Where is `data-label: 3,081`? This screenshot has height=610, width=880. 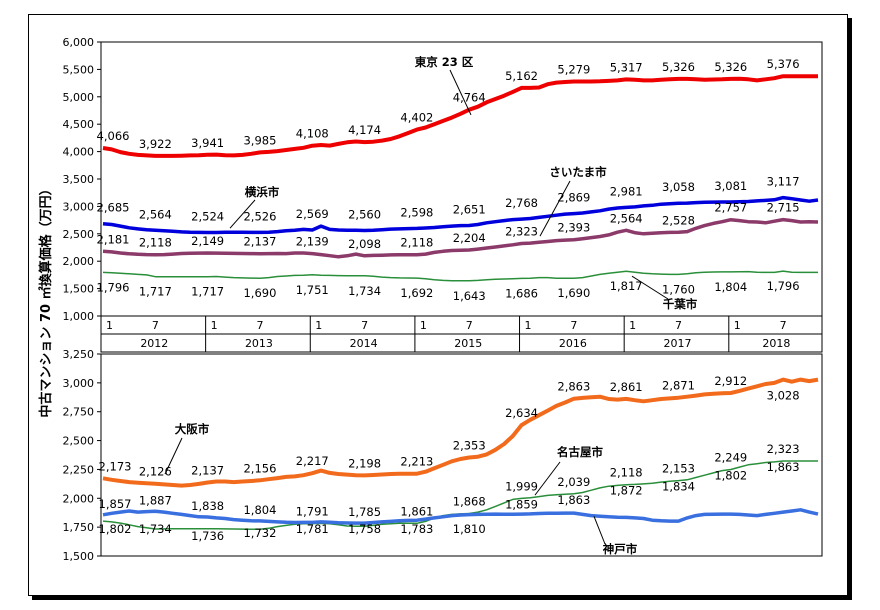
data-label: 3,081 is located at coordinates (730, 186).